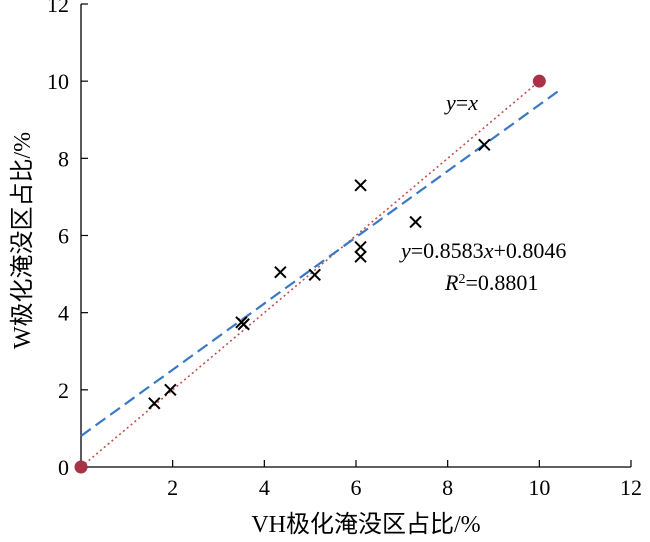  Describe the element at coordinates (447, 250) in the screenshot. I see `fit-coef: =0.8583` at that location.